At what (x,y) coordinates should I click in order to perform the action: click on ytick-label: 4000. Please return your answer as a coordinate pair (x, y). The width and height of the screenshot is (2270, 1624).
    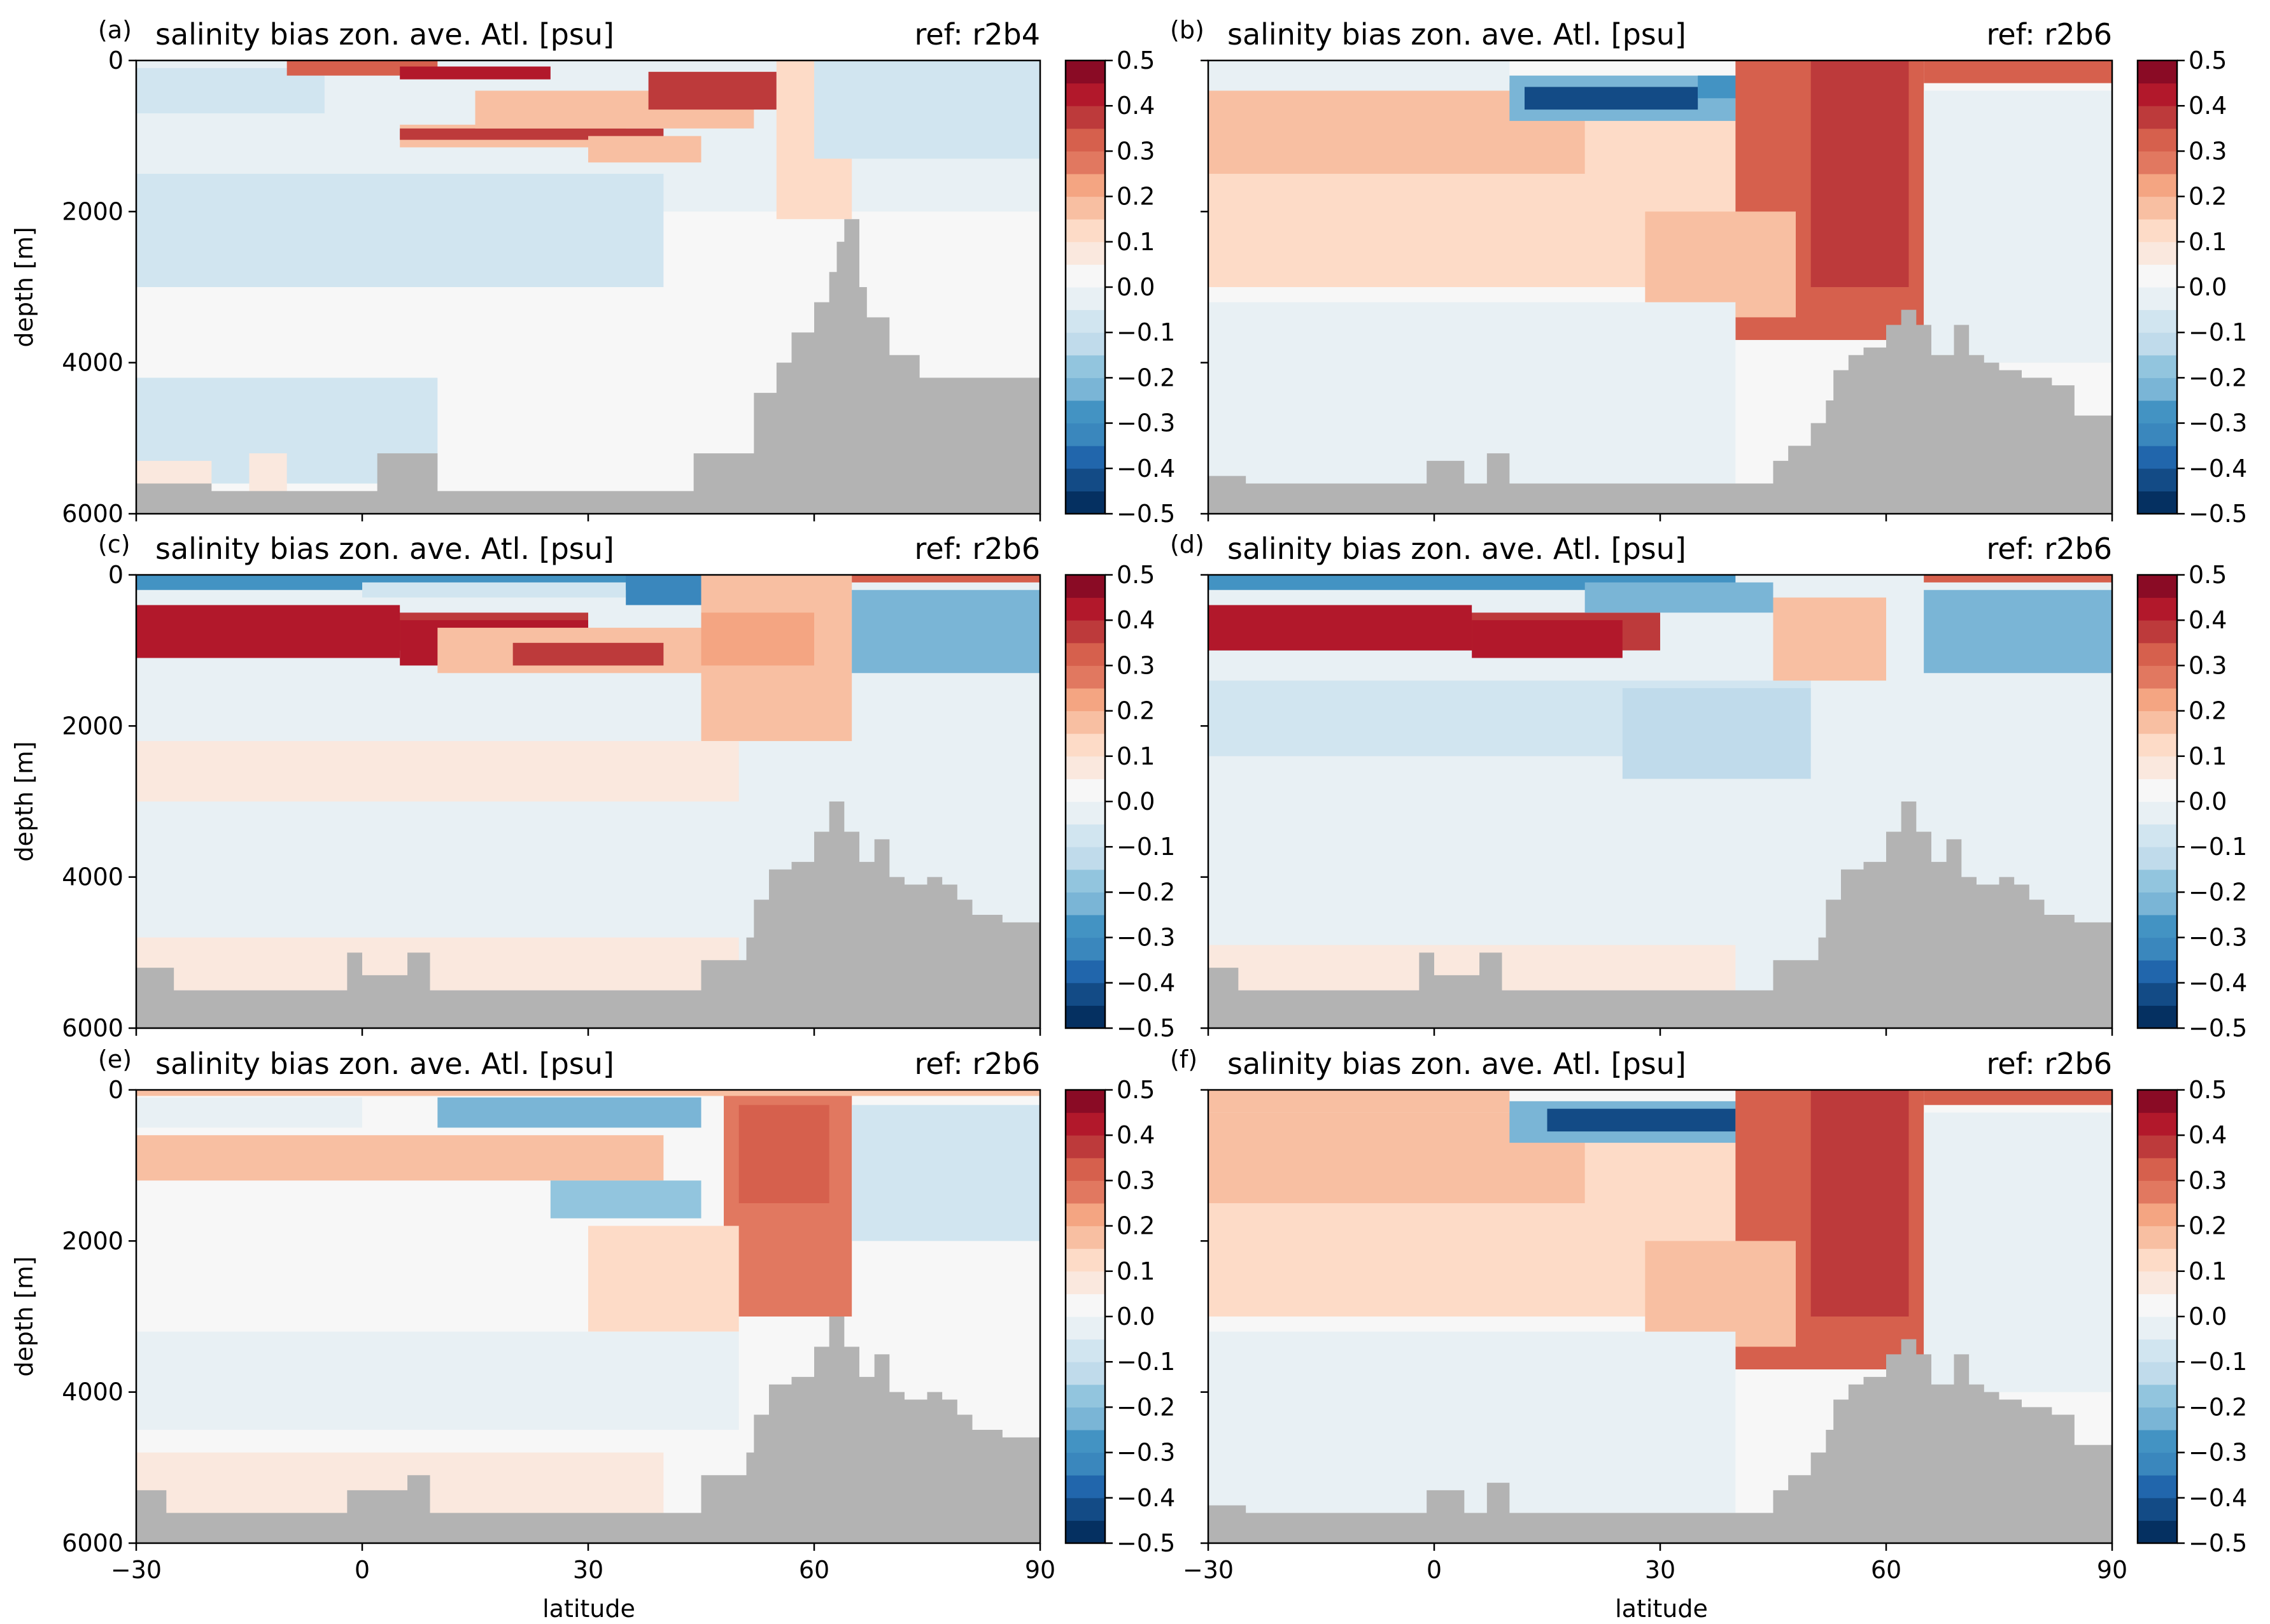
    Looking at the image, I should click on (92, 1392).